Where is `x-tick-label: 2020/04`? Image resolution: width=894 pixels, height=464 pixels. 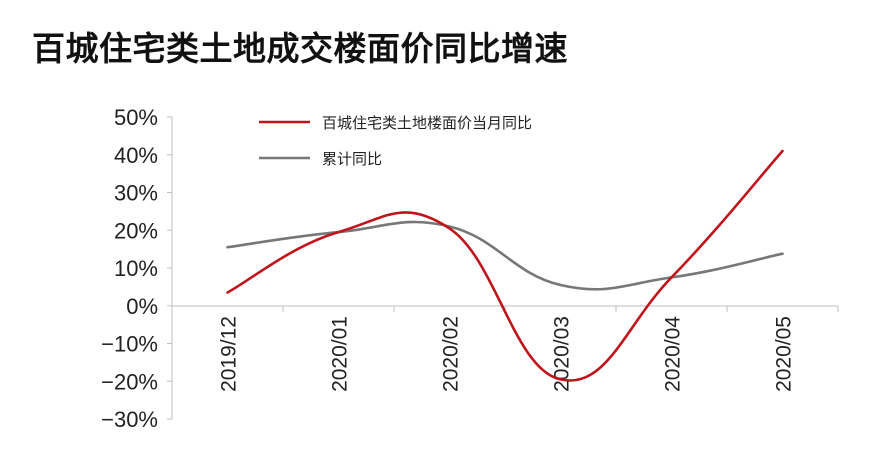
x-tick-label: 2020/04 is located at coordinates (673, 354).